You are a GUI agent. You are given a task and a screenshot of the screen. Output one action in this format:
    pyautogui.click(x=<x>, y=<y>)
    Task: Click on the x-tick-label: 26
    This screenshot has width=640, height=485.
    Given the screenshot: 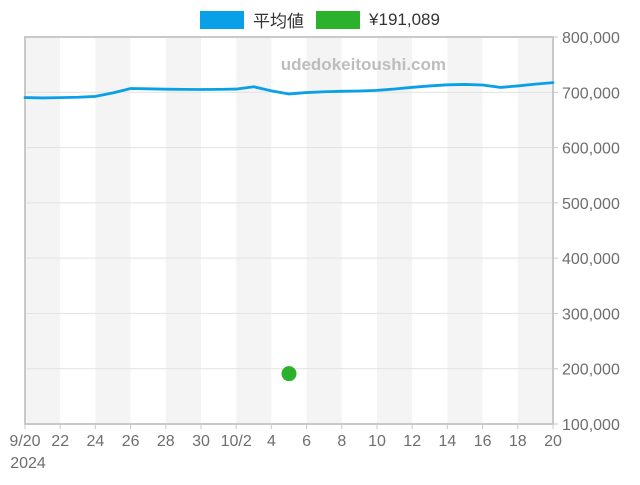 What is the action you would take?
    pyautogui.click(x=131, y=441)
    